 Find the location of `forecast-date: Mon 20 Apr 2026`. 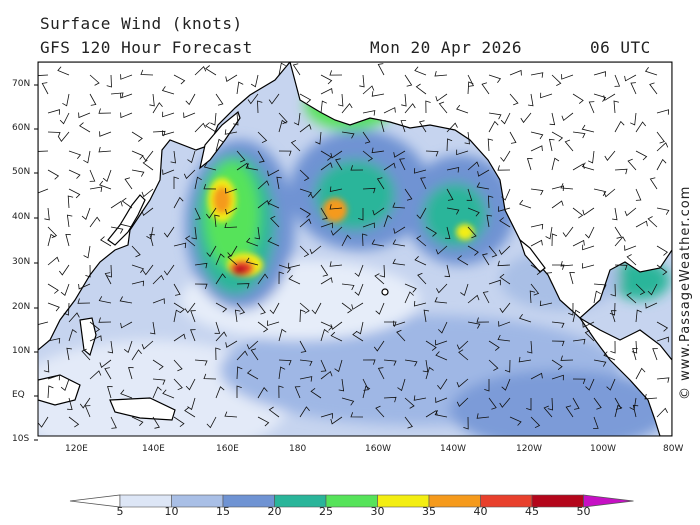

forecast-date: Mon 20 Apr 2026 is located at coordinates (446, 47).